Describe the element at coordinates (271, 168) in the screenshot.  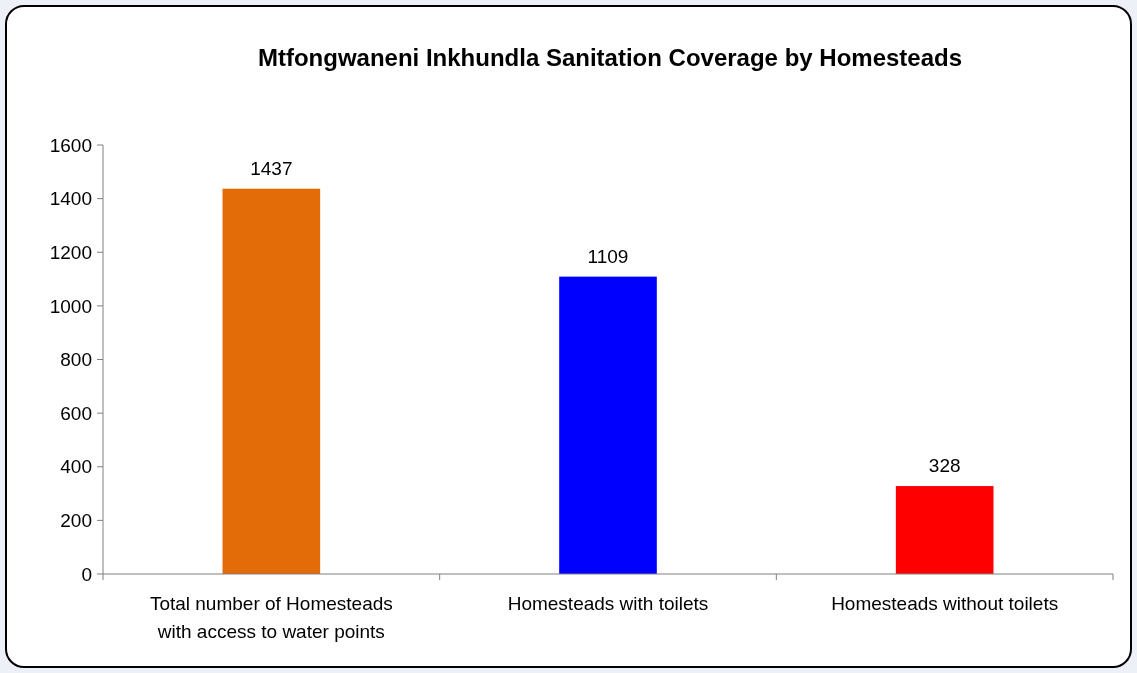
I see `data-label: 1437` at that location.